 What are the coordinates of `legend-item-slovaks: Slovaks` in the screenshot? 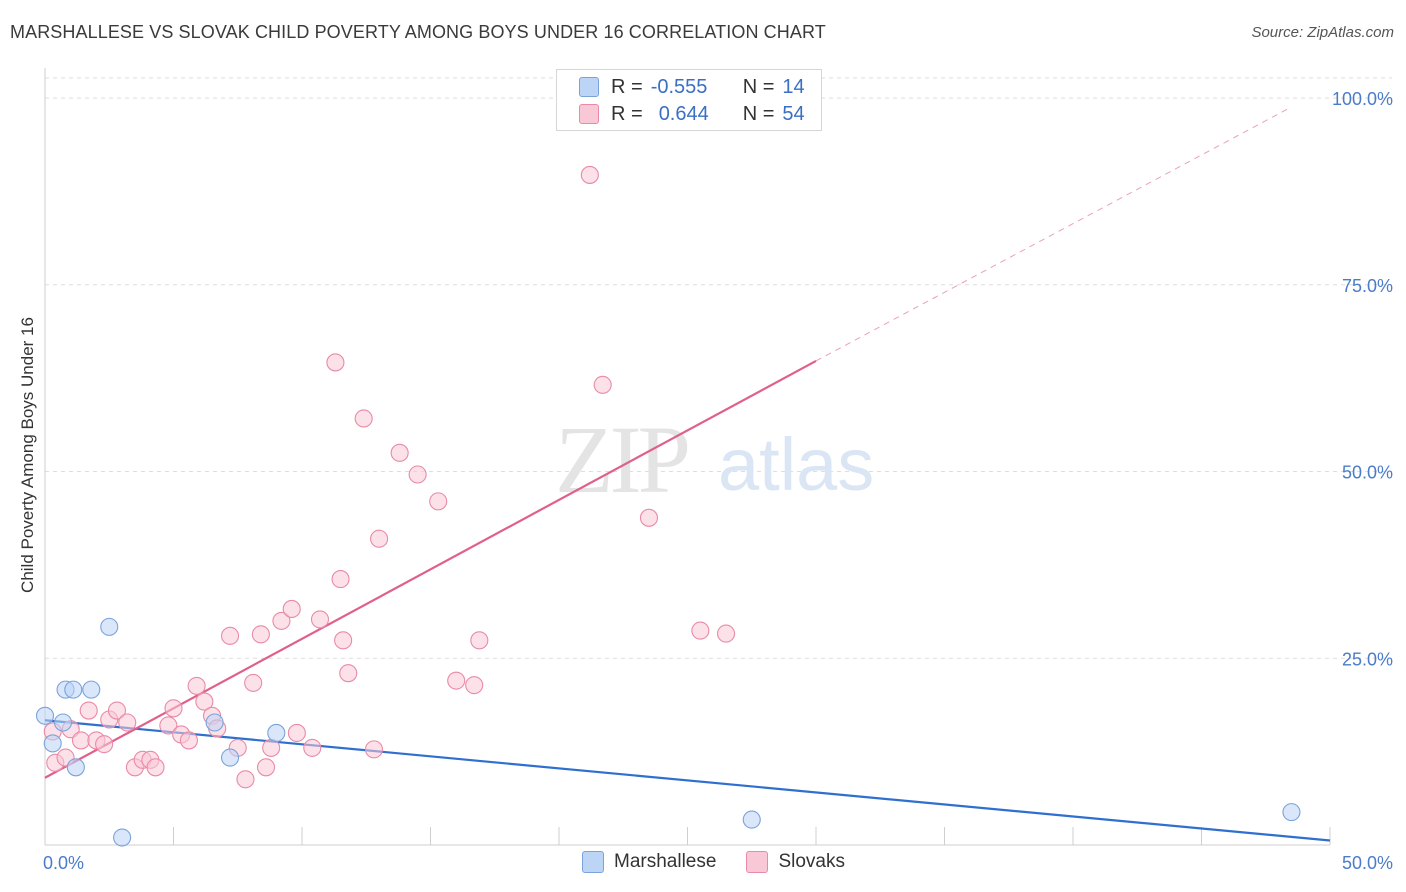 It's located at (795, 862).